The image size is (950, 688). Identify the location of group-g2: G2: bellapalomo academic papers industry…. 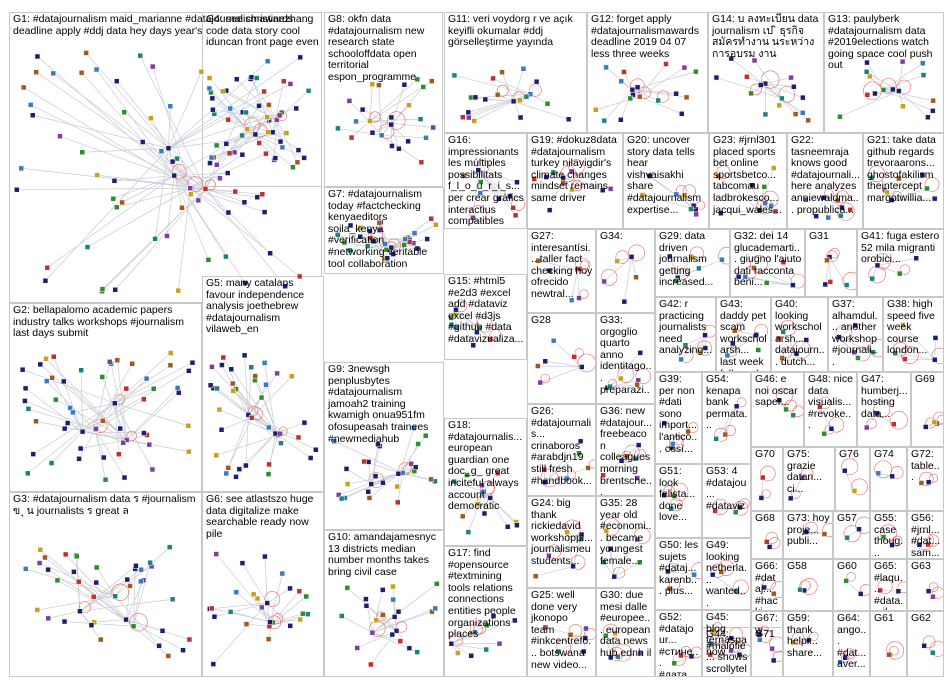
(105, 397).